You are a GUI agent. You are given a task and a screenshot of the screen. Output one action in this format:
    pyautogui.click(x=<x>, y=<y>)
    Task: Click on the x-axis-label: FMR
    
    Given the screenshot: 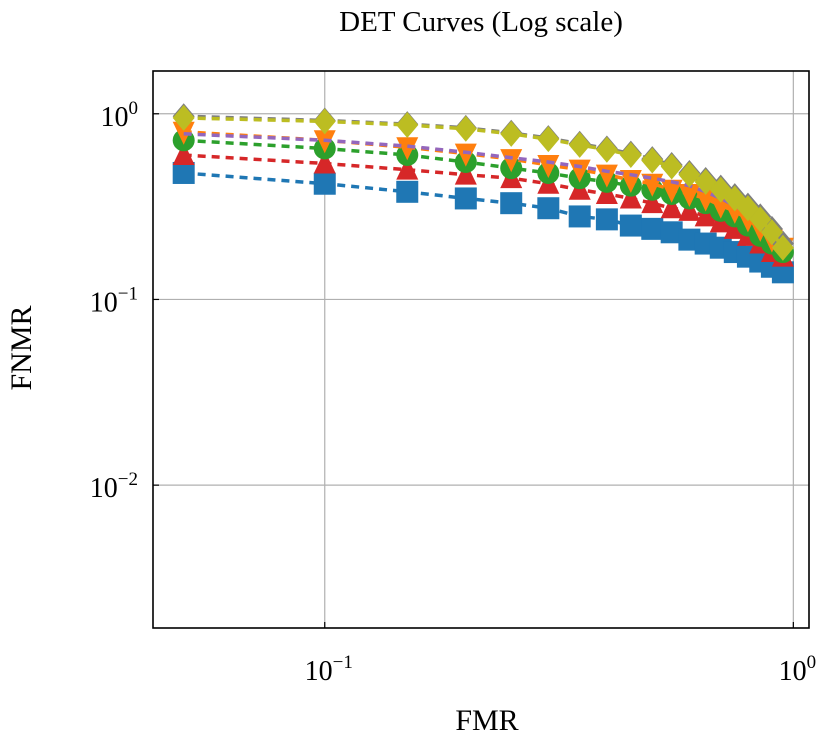 What is the action you would take?
    pyautogui.click(x=486, y=720)
    